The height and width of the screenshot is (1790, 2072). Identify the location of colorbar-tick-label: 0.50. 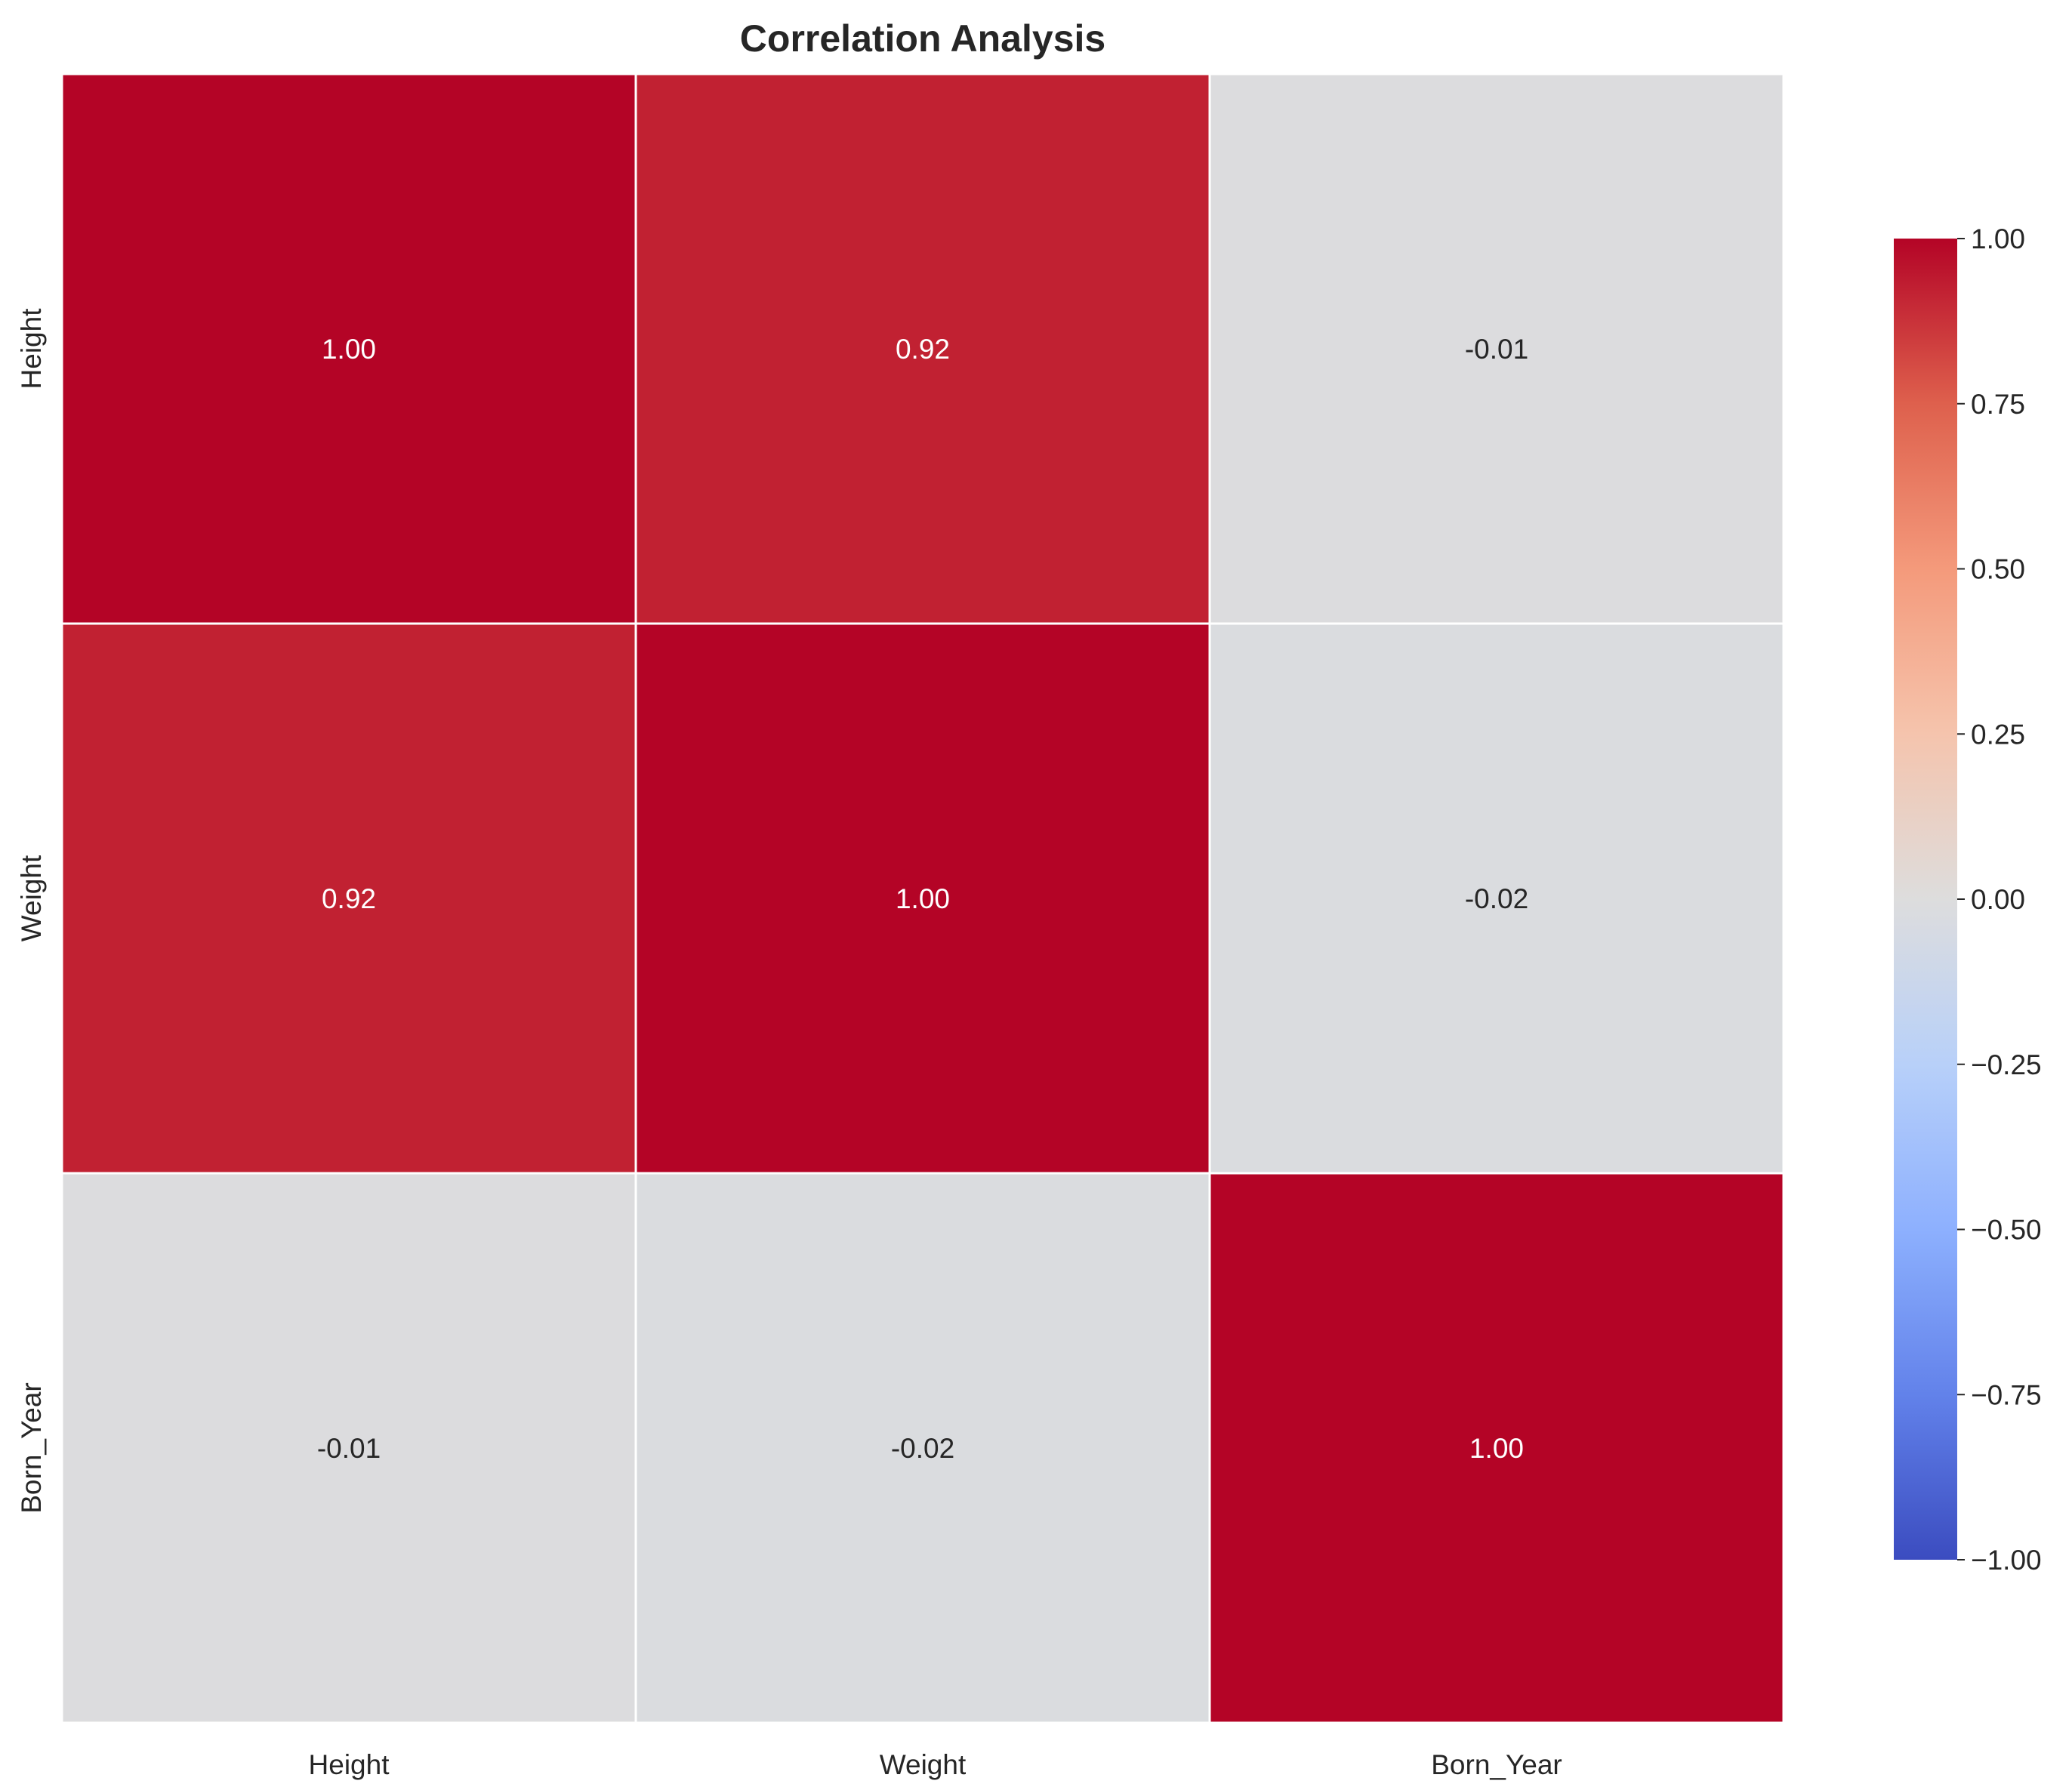
(1998, 569).